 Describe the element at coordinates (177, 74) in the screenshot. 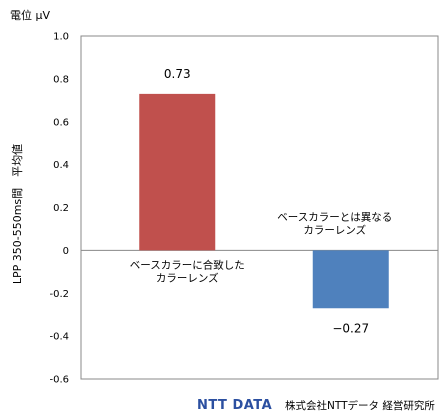

I see `value-label-1: 0.73` at that location.